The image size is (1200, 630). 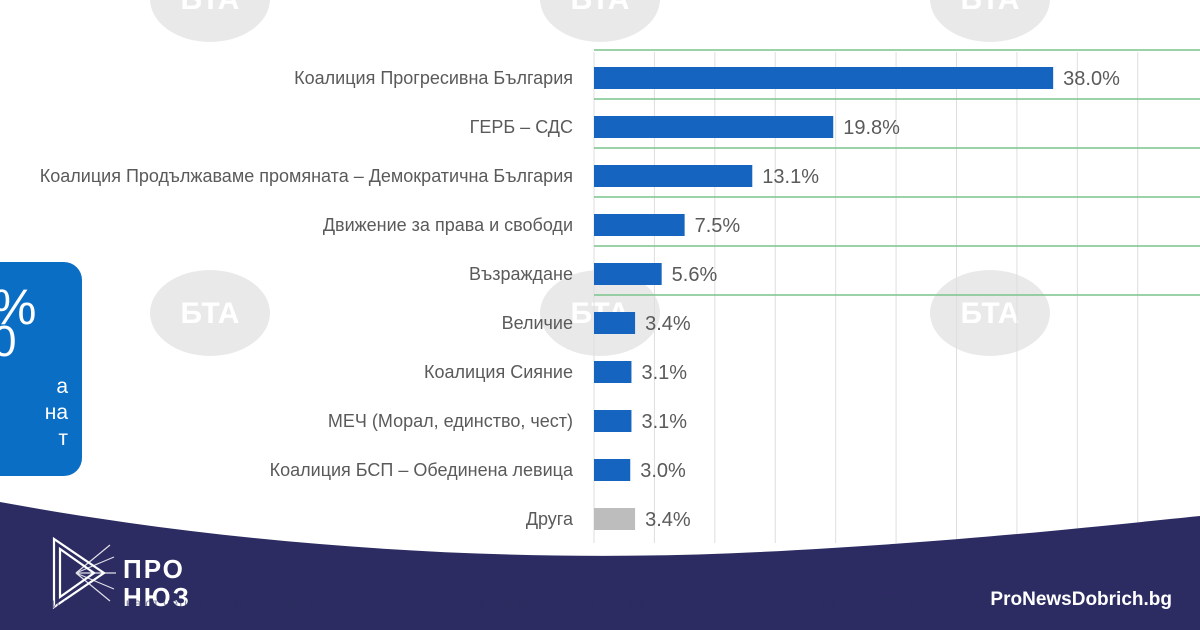 I want to click on value-label: 13.1%, so click(x=790, y=177).